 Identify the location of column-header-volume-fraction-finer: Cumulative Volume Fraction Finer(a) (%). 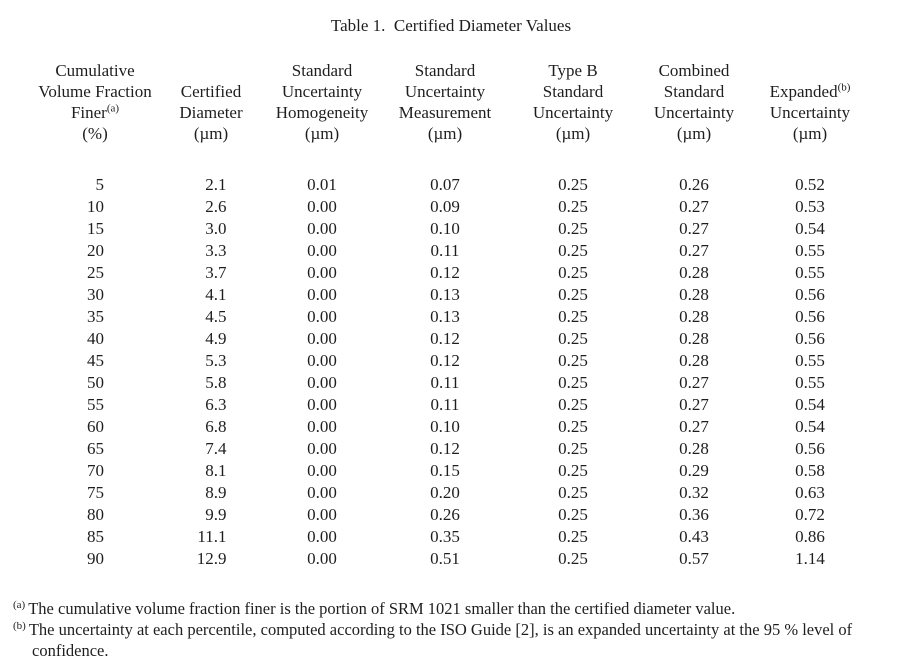
(95, 117).